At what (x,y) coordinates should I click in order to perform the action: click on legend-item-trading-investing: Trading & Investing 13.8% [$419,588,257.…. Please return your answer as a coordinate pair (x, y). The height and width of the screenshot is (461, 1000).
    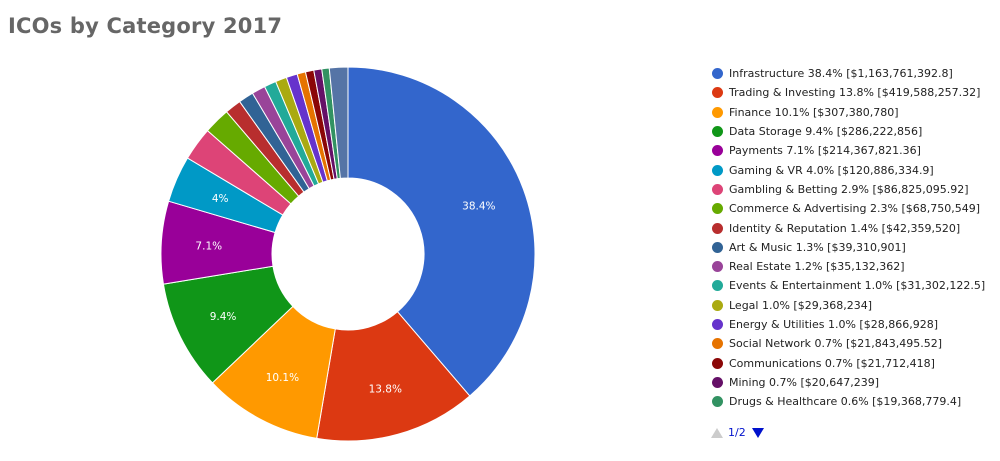
    Looking at the image, I should click on (853, 92).